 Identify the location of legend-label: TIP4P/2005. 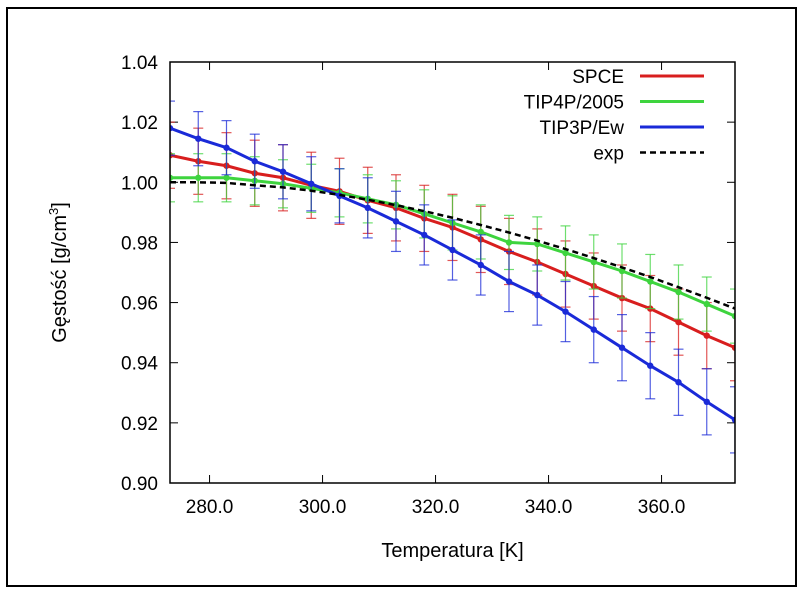
(574, 103).